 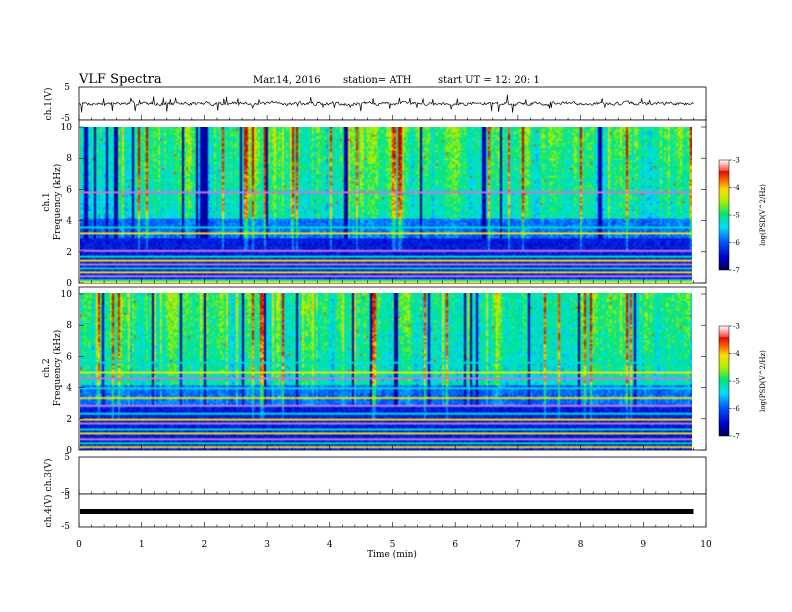 What do you see at coordinates (79, 545) in the screenshot?
I see `time-tick-label: 0` at bounding box center [79, 545].